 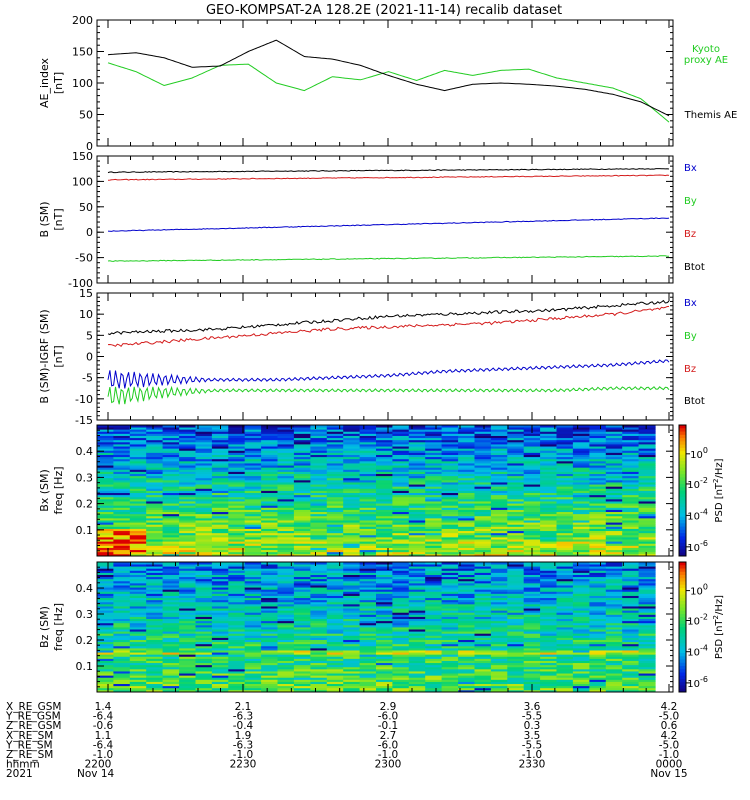 I want to click on plot-frame, so click(x=385, y=356).